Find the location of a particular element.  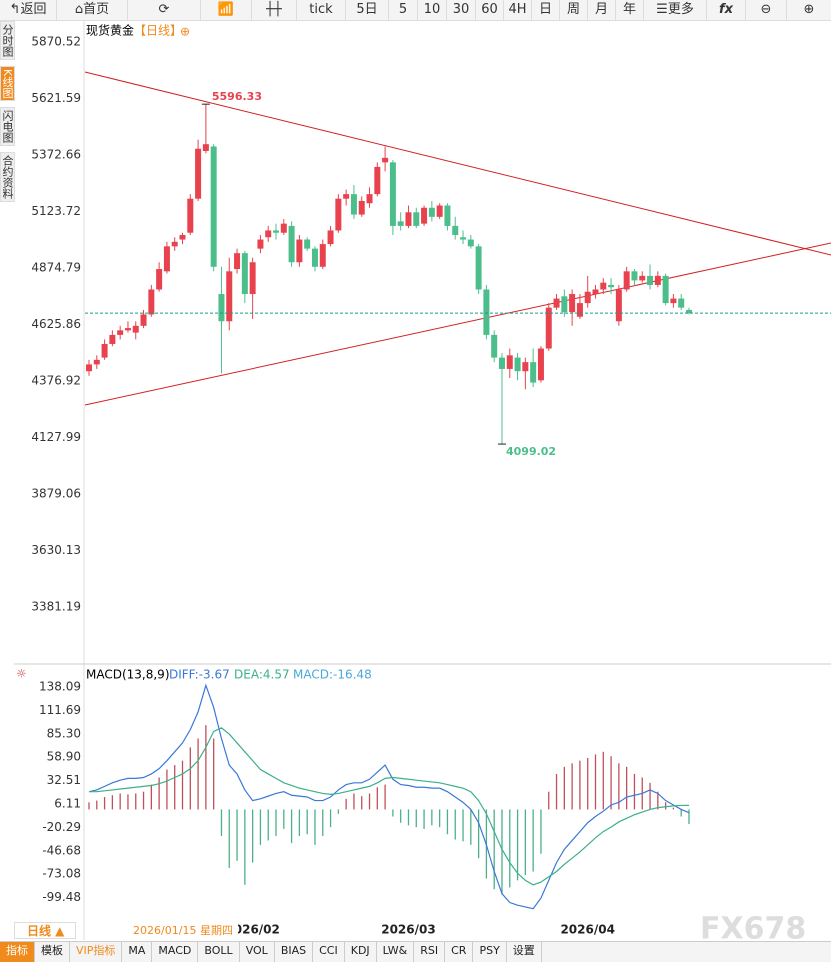

chart-style-button: 📶 is located at coordinates (226, 10).